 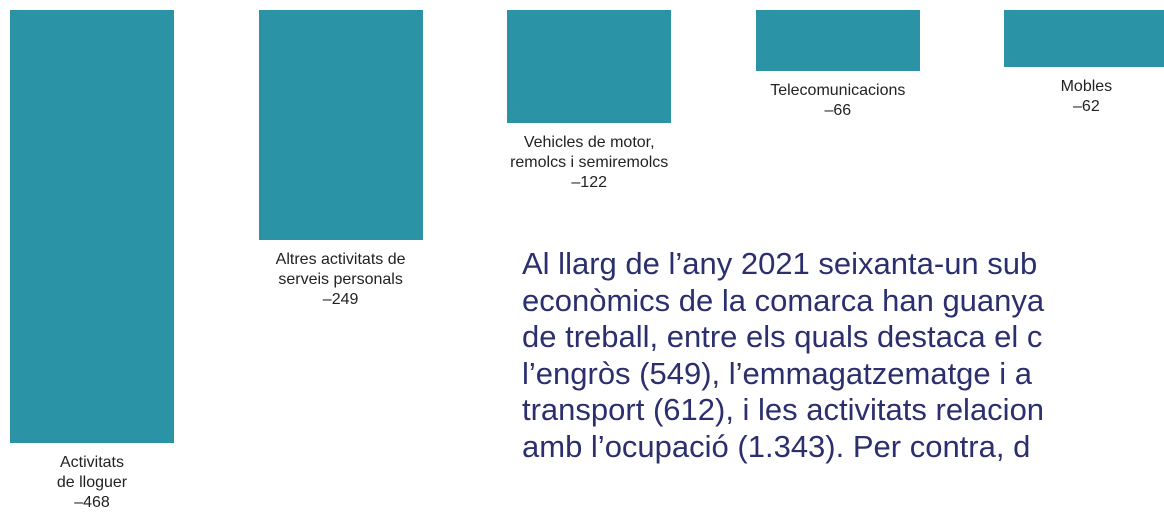 What do you see at coordinates (838, 91) in the screenshot?
I see `category-label: Telecomunicacions` at bounding box center [838, 91].